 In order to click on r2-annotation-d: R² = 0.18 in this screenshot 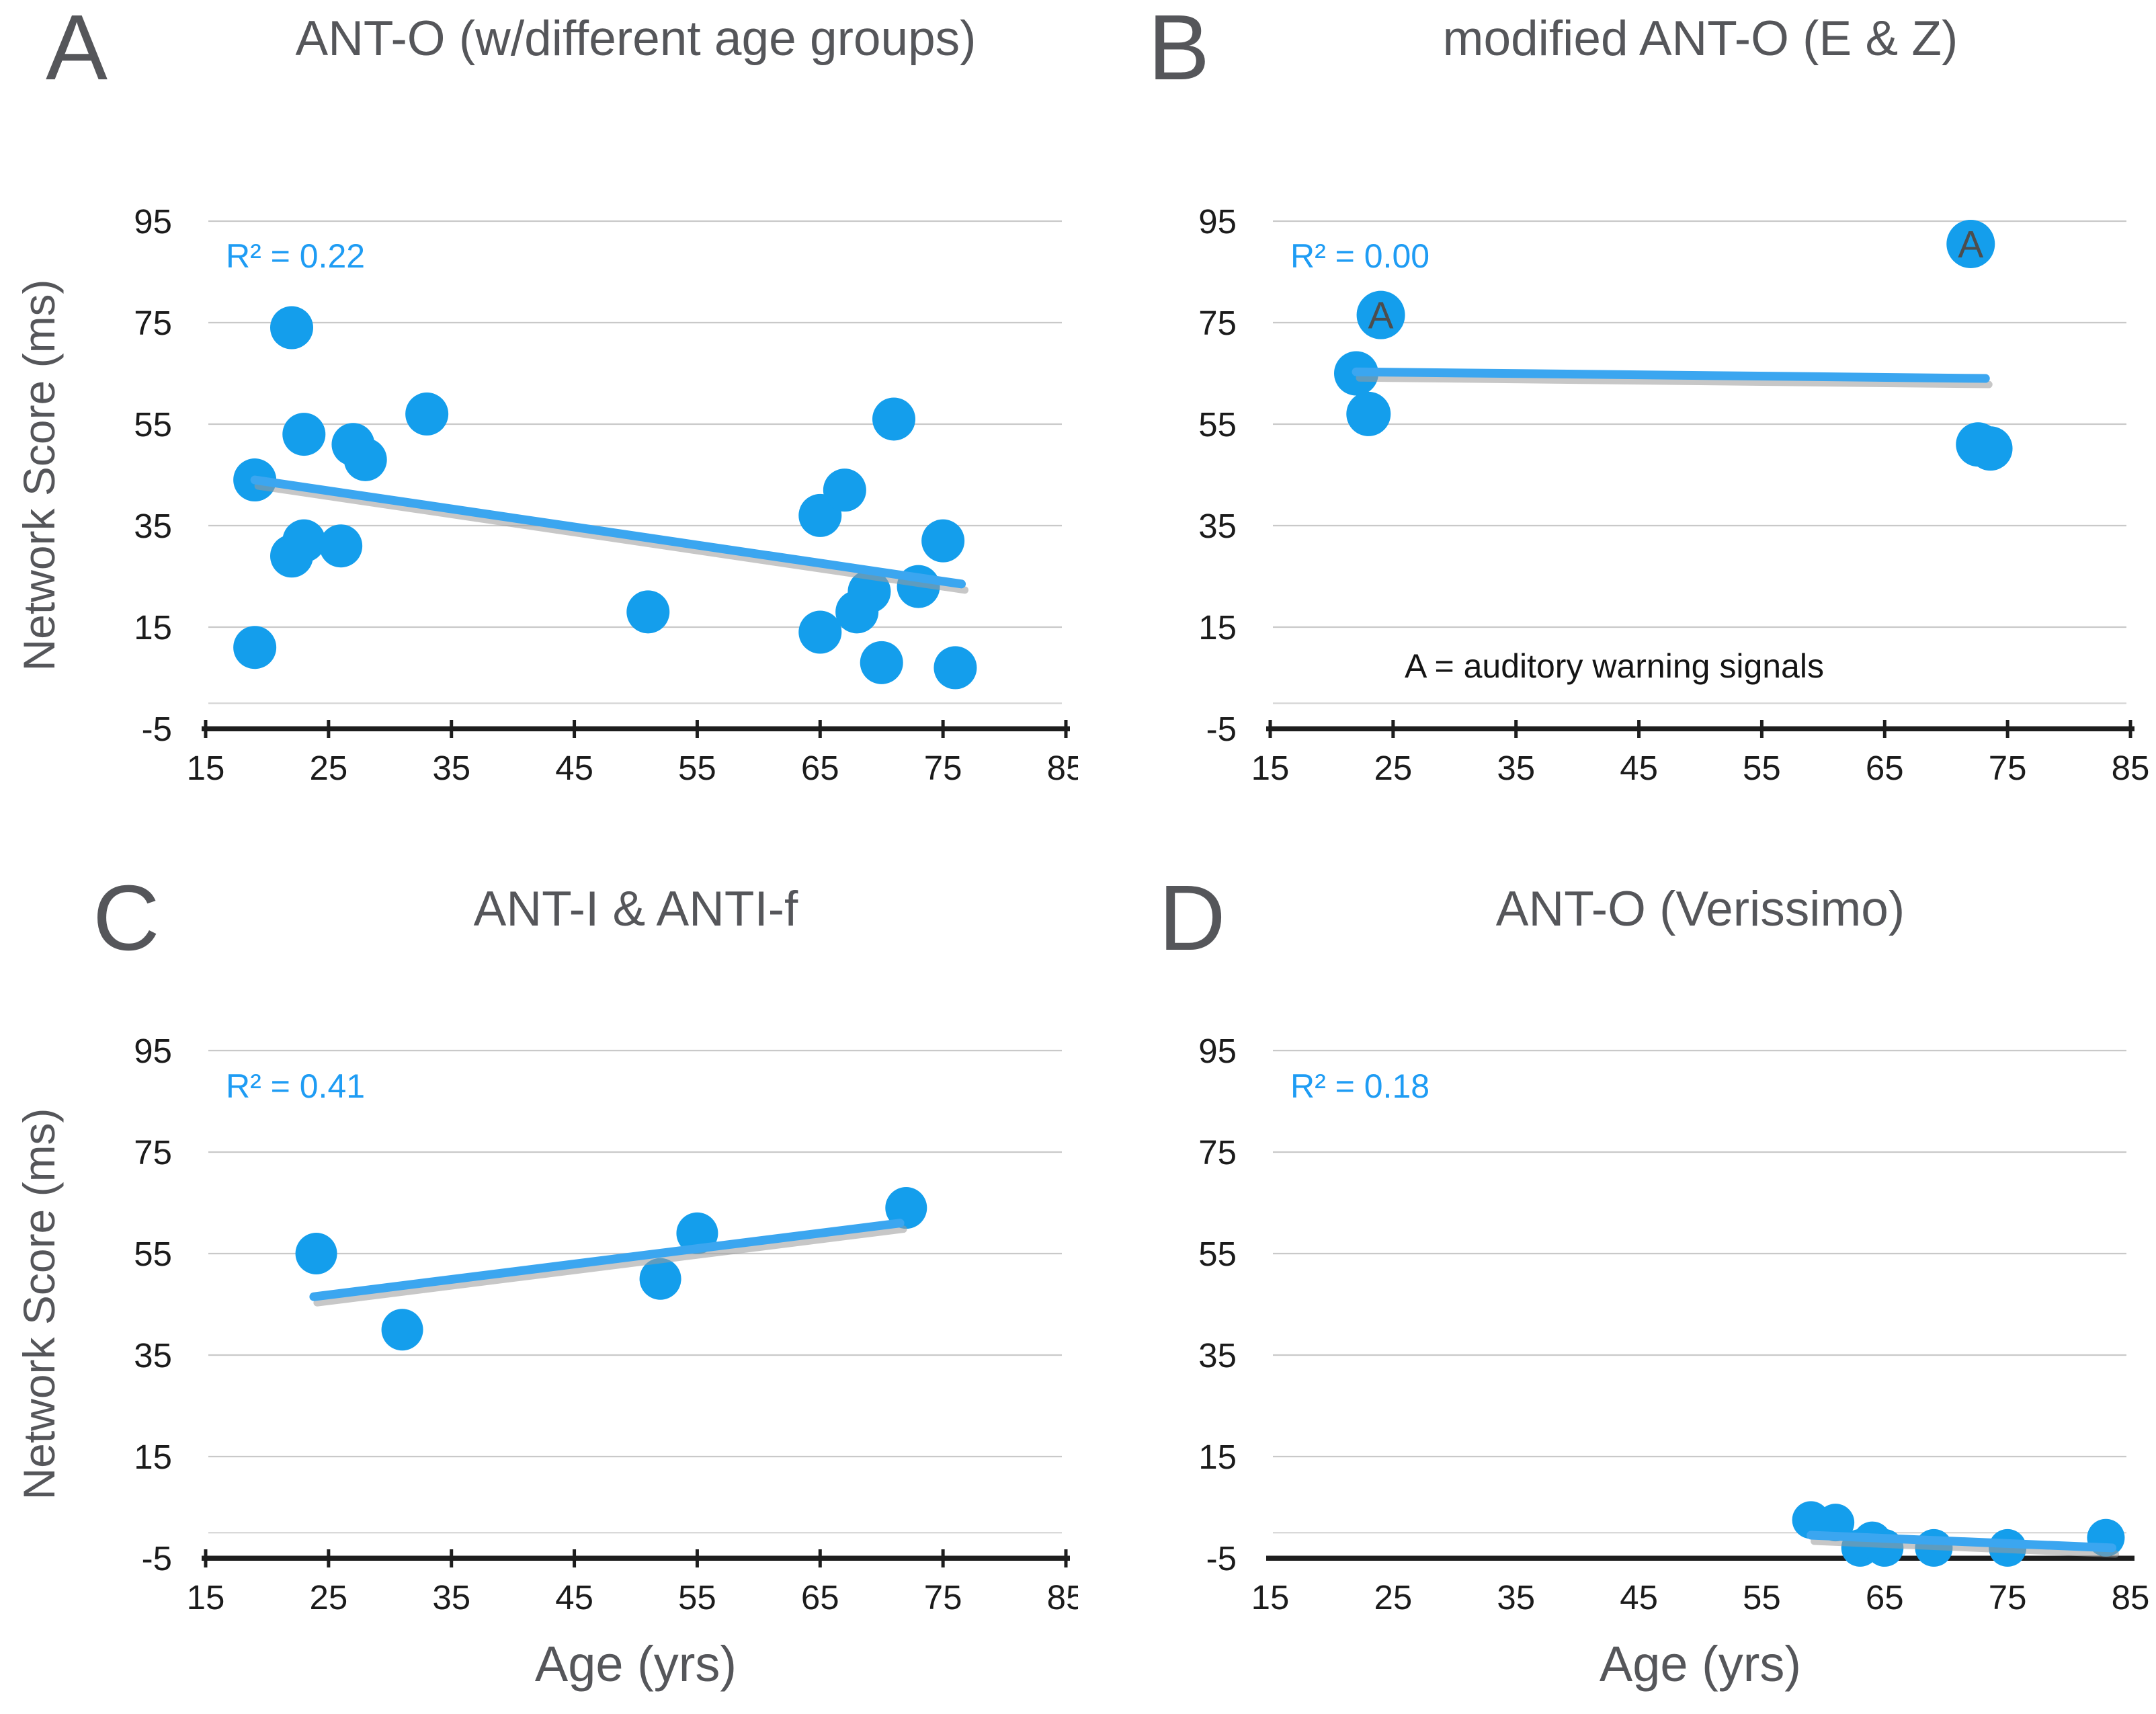, I will do `click(1360, 1086)`.